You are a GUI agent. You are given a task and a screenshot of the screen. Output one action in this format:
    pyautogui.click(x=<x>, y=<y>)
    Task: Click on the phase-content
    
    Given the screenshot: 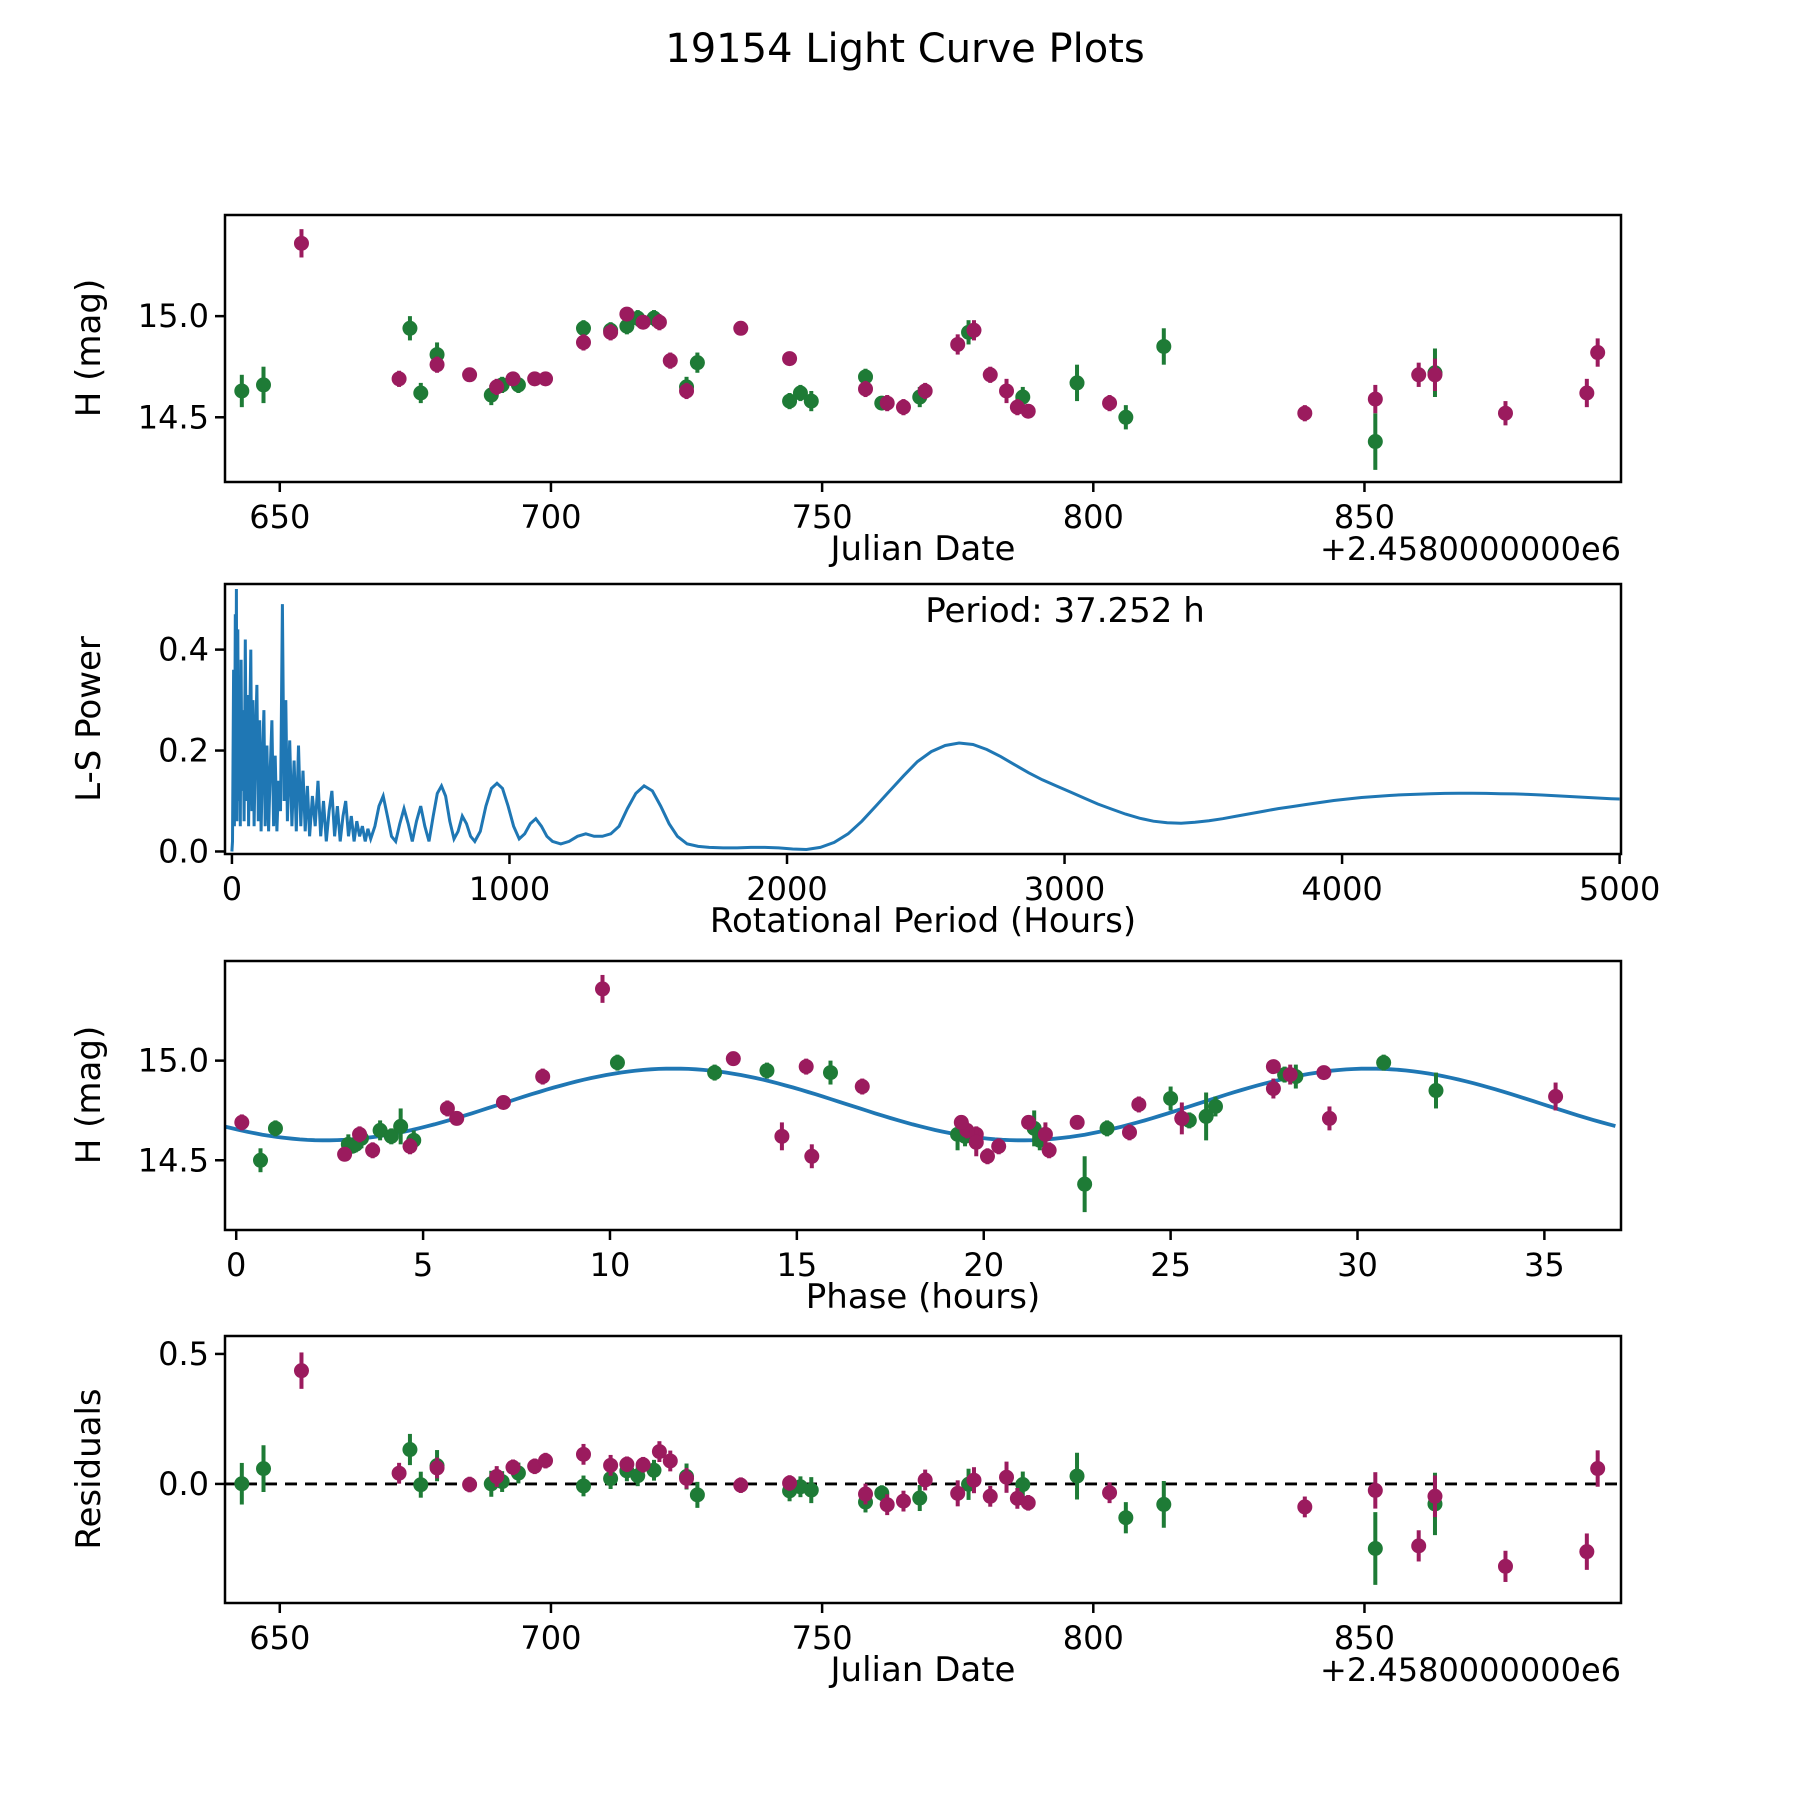 What is the action you would take?
    pyautogui.click(x=920, y=1093)
    